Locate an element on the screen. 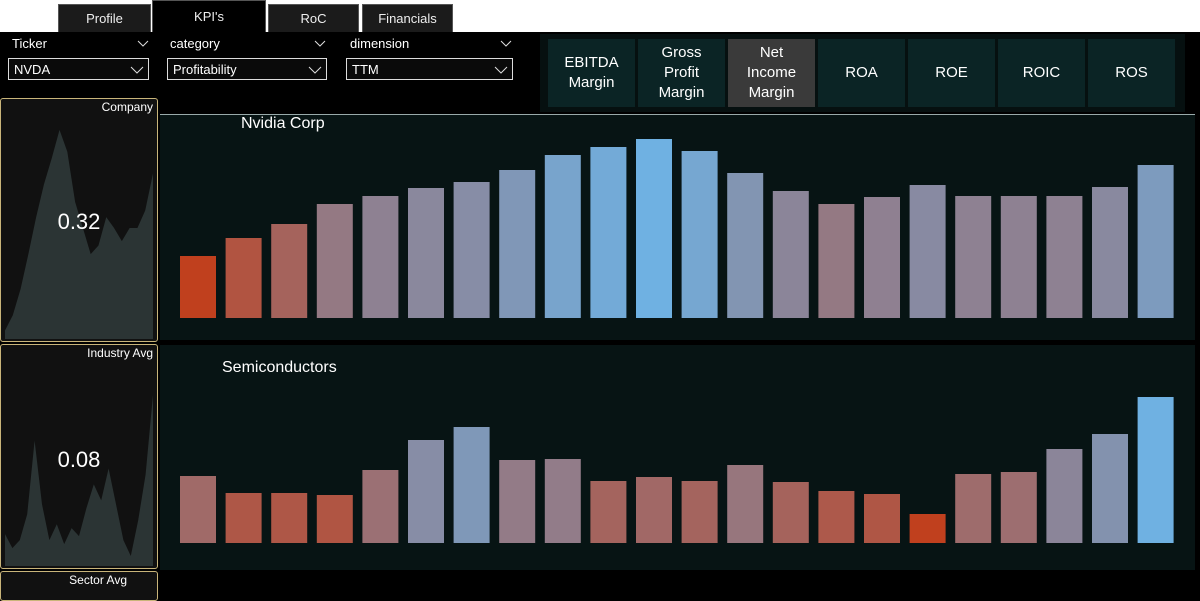  tab: RoC is located at coordinates (313, 18).